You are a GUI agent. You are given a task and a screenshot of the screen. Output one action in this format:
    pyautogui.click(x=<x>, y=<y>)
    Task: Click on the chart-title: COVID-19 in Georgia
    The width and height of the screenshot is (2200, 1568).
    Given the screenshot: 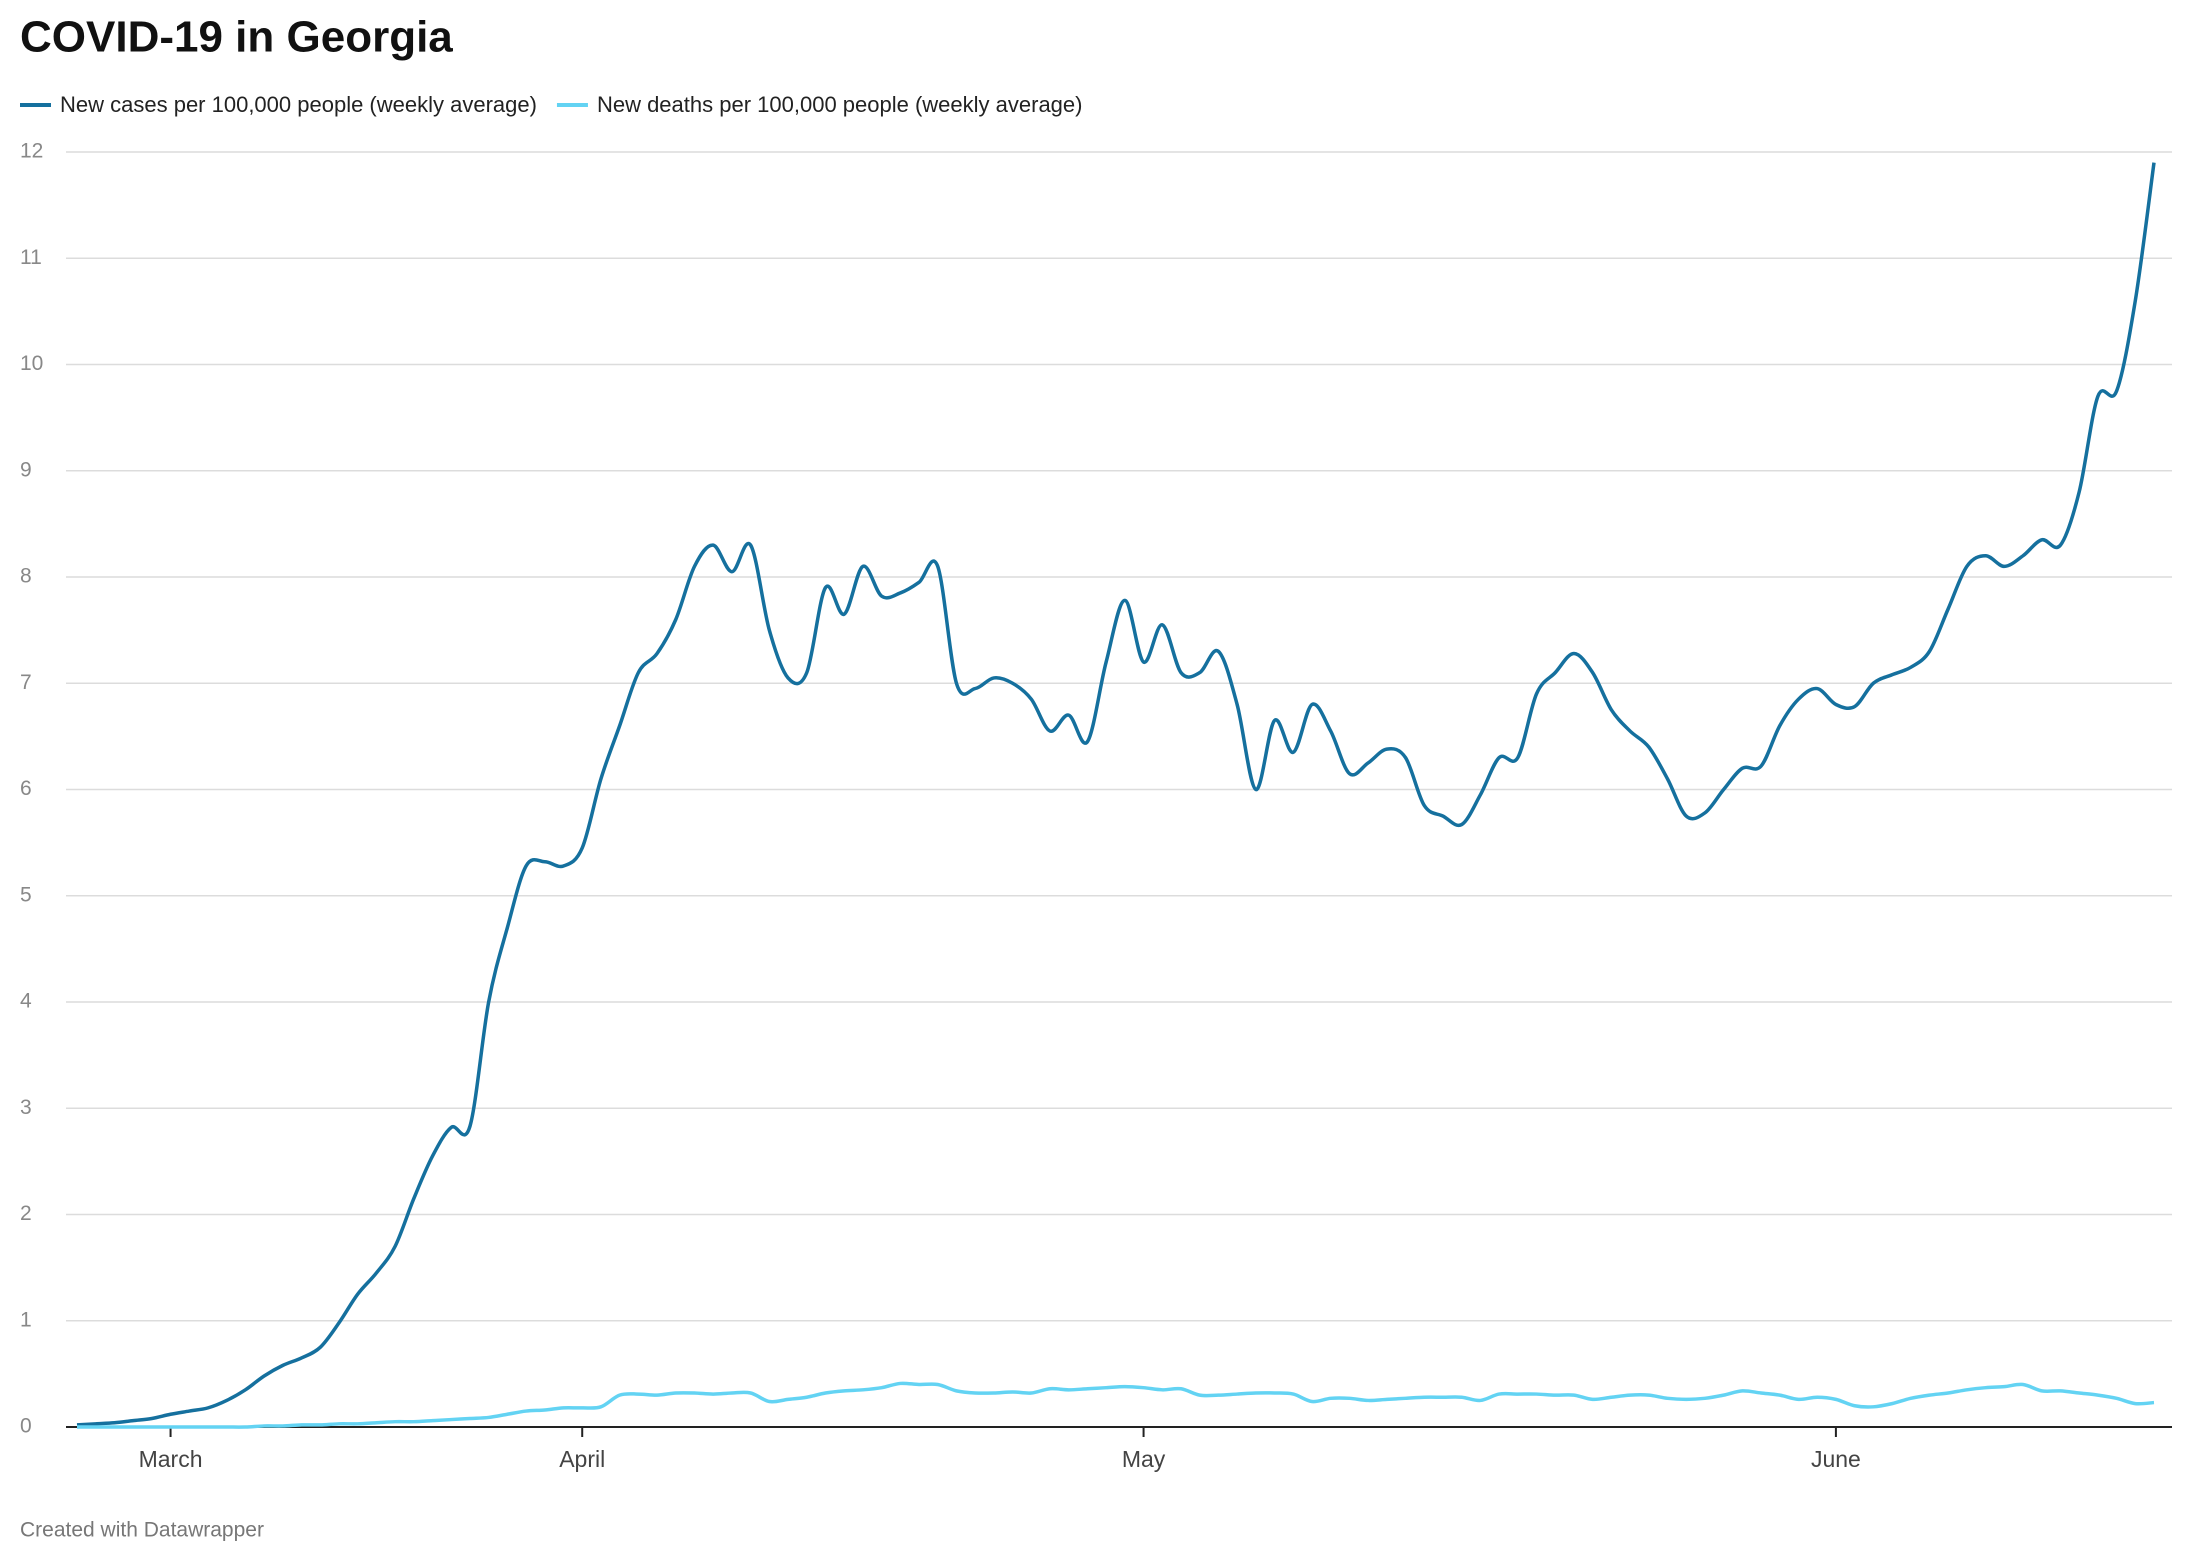 What is the action you would take?
    pyautogui.click(x=236, y=37)
    